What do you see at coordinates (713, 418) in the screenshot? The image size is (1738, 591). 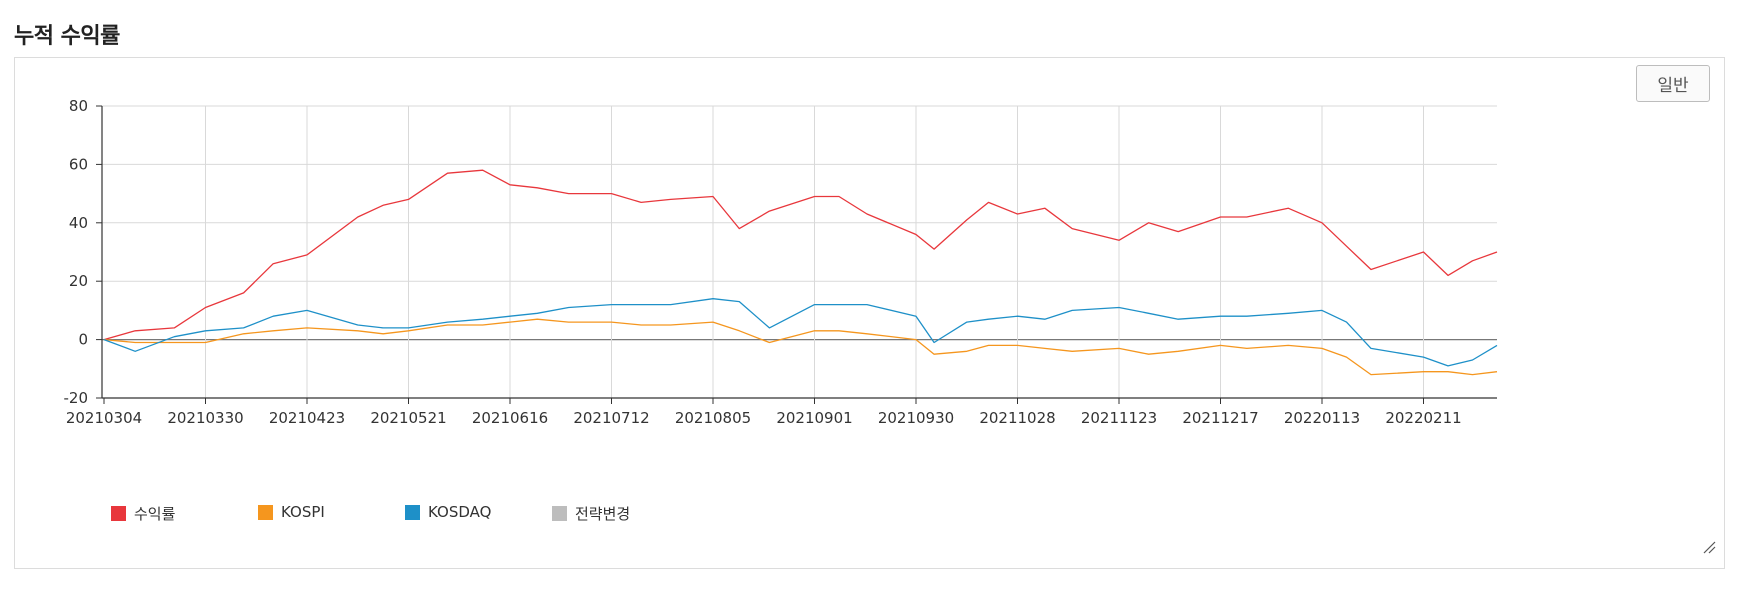 I see `x-tick-label: 20210805` at bounding box center [713, 418].